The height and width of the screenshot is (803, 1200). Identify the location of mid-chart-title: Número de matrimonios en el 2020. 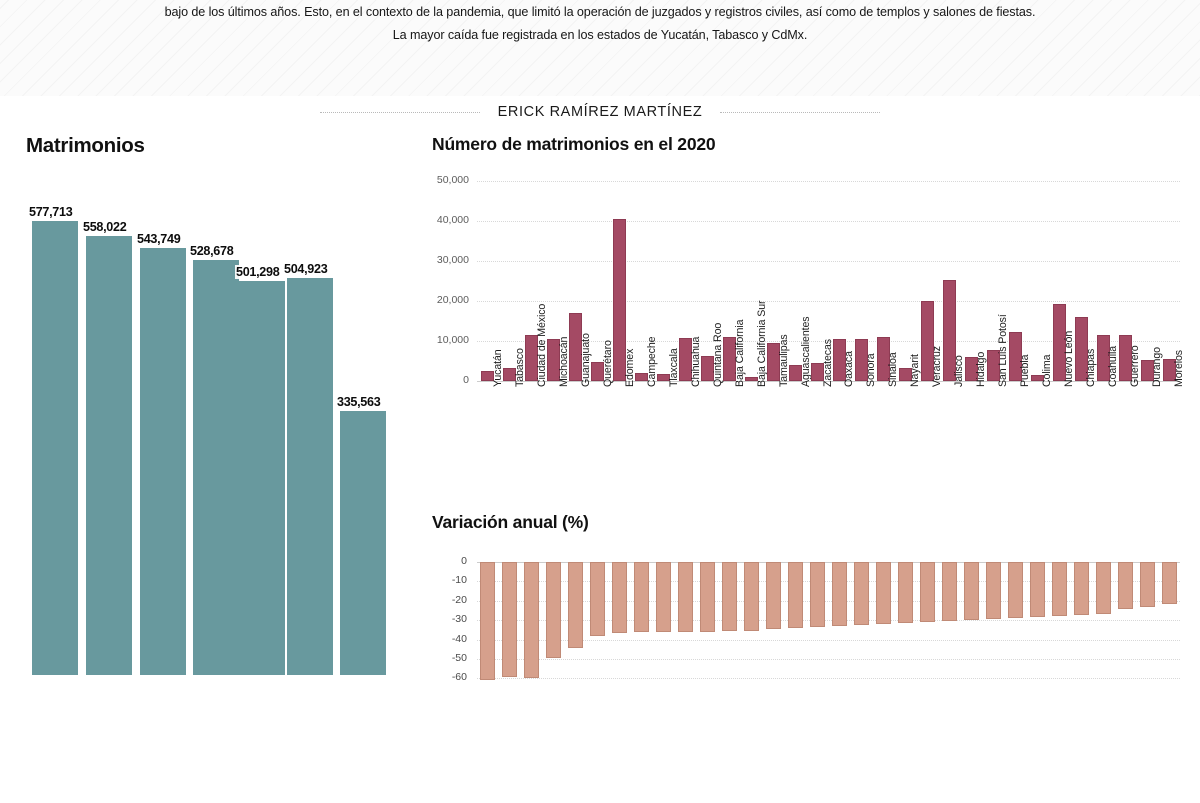
(574, 144).